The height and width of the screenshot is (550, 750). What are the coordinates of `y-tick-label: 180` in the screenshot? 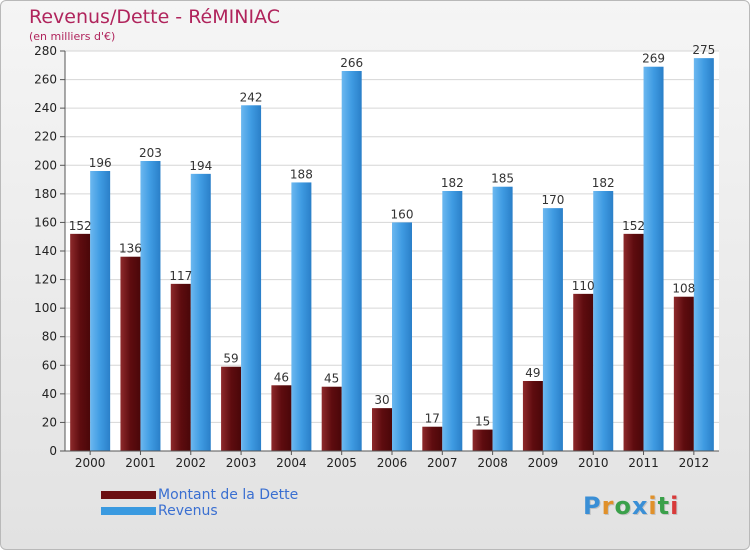 It's located at (45, 194).